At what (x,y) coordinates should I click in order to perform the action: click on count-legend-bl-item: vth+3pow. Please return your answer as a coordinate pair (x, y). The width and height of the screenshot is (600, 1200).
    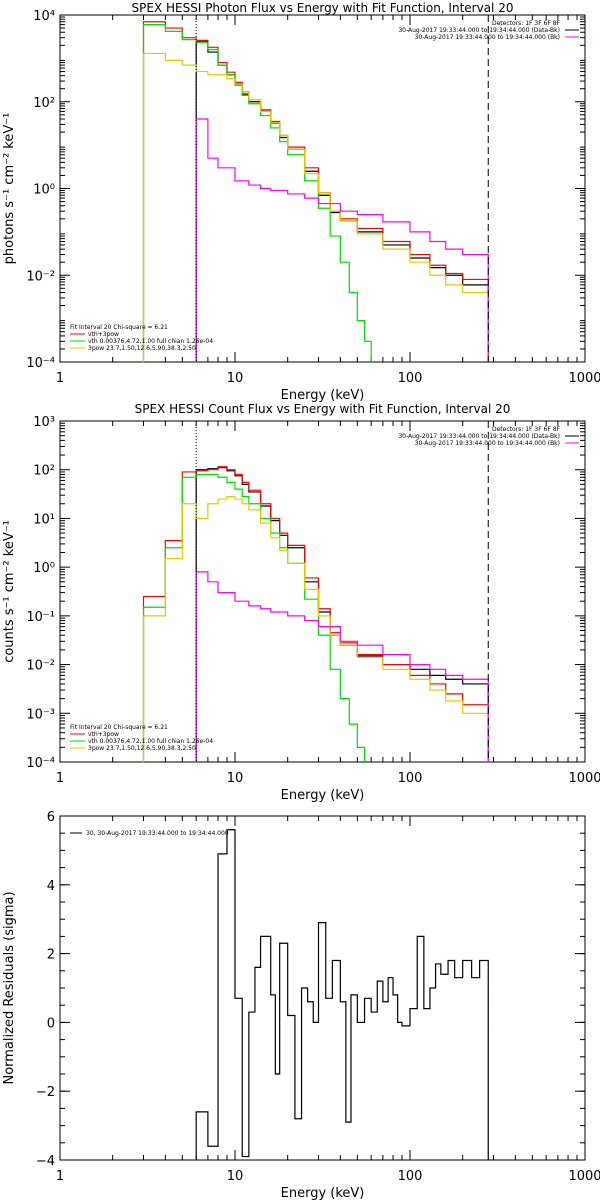
    Looking at the image, I should click on (103, 734).